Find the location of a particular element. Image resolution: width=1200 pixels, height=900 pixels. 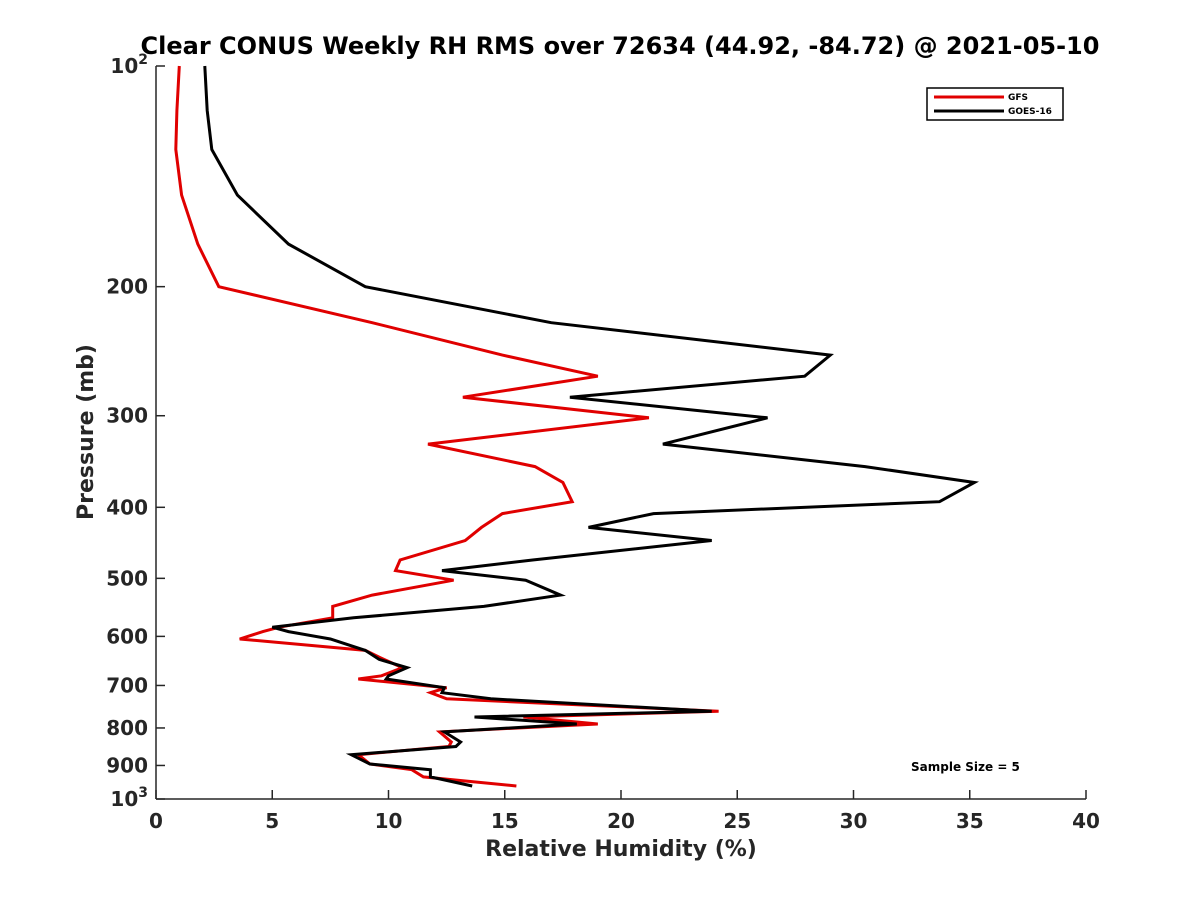

y-tick-label: 700 is located at coordinates (127, 685).